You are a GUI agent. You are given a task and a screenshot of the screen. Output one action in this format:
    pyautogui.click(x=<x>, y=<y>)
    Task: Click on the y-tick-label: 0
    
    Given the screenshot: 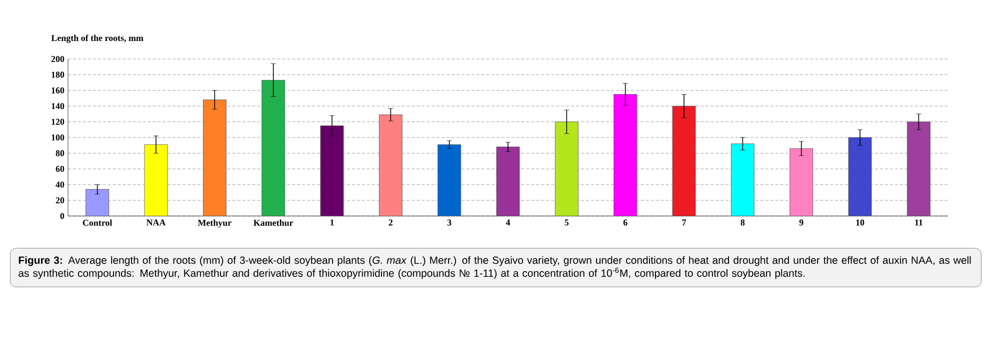 What is the action you would take?
    pyautogui.click(x=62, y=216)
    